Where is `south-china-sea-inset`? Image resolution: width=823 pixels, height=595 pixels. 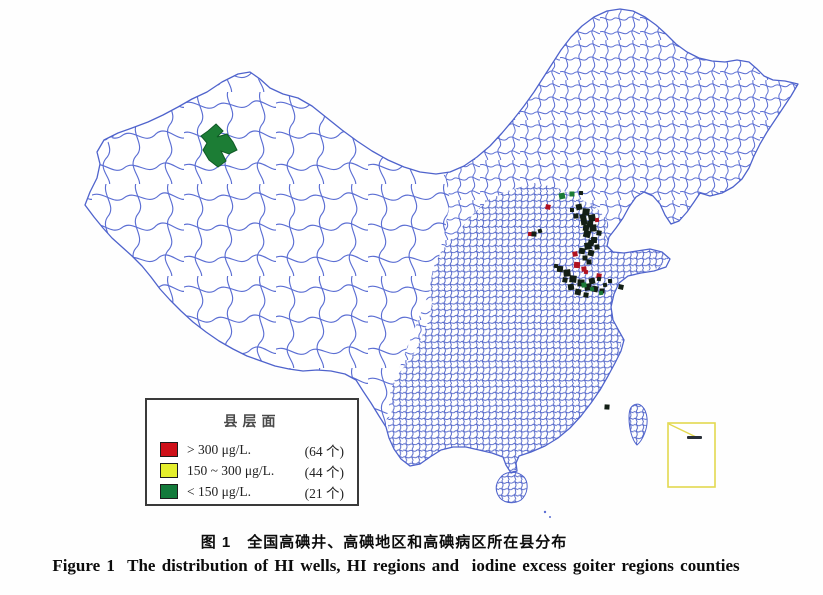
south-china-sea-inset is located at coordinates (691, 455).